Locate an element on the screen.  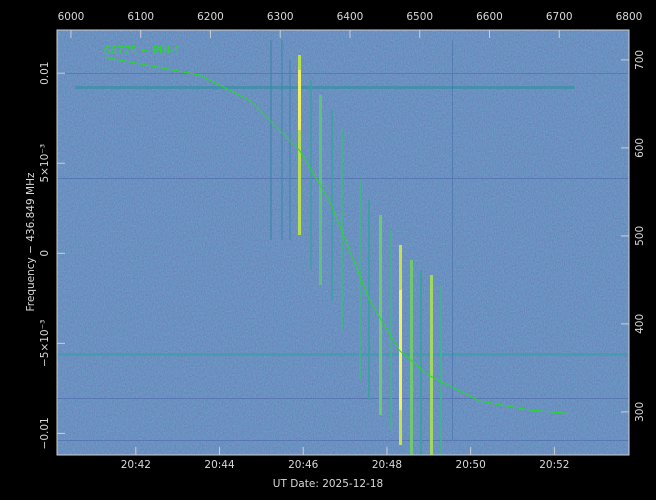
y-tick-label: 0.01 is located at coordinates (45, 73).